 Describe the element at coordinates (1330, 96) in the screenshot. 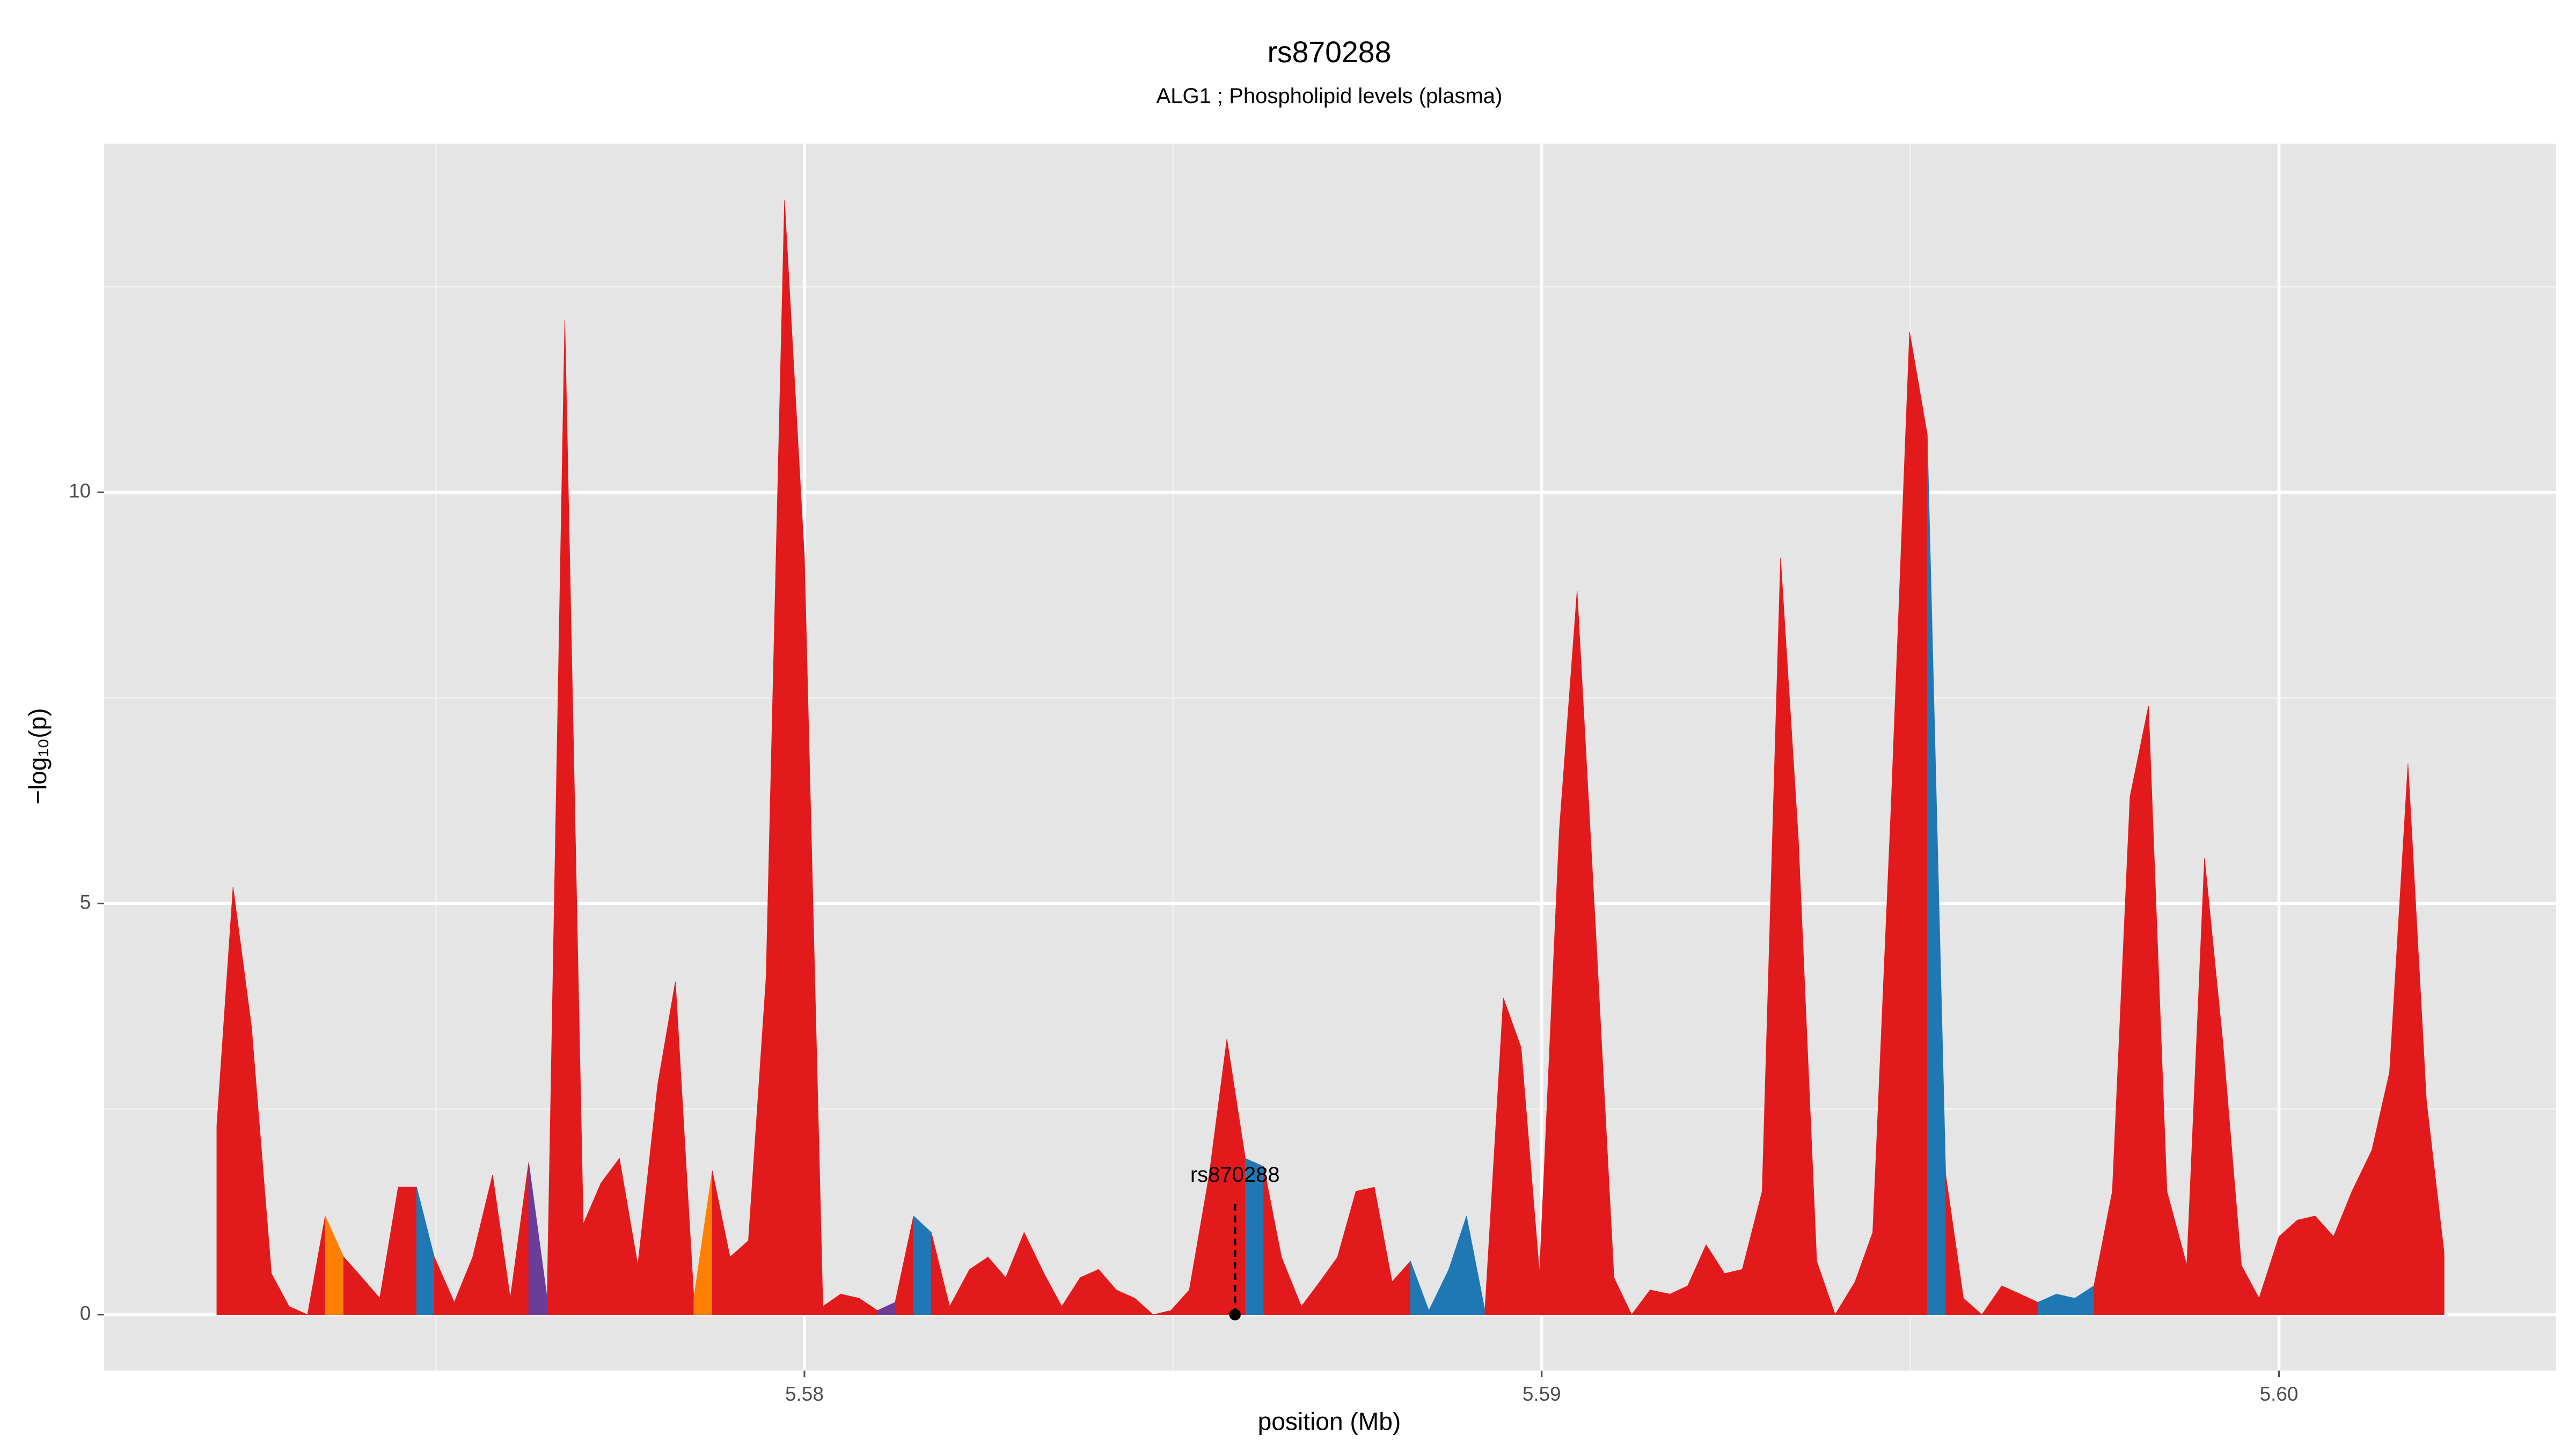

I see `chart-subtitle: ALG1 ; Phospholipid levels (plasma)` at that location.